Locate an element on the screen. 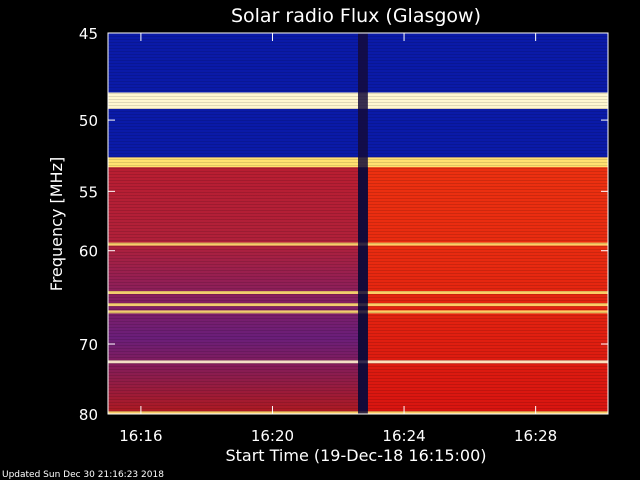 The width and height of the screenshot is (640, 480). updated-timestamp: Updated Sun Dec 30 21:16:23 2018 is located at coordinates (83, 475).